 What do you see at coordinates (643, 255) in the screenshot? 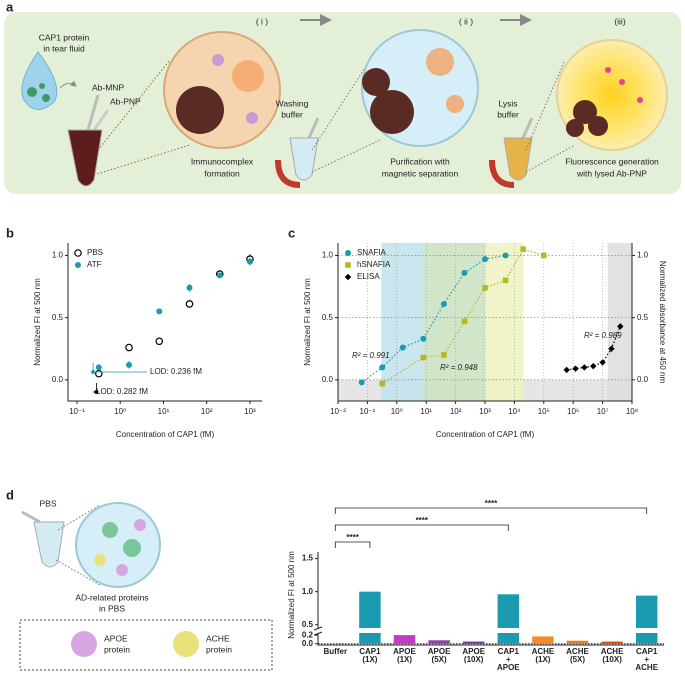
I see `y2-tick-label: 1.0` at bounding box center [643, 255].